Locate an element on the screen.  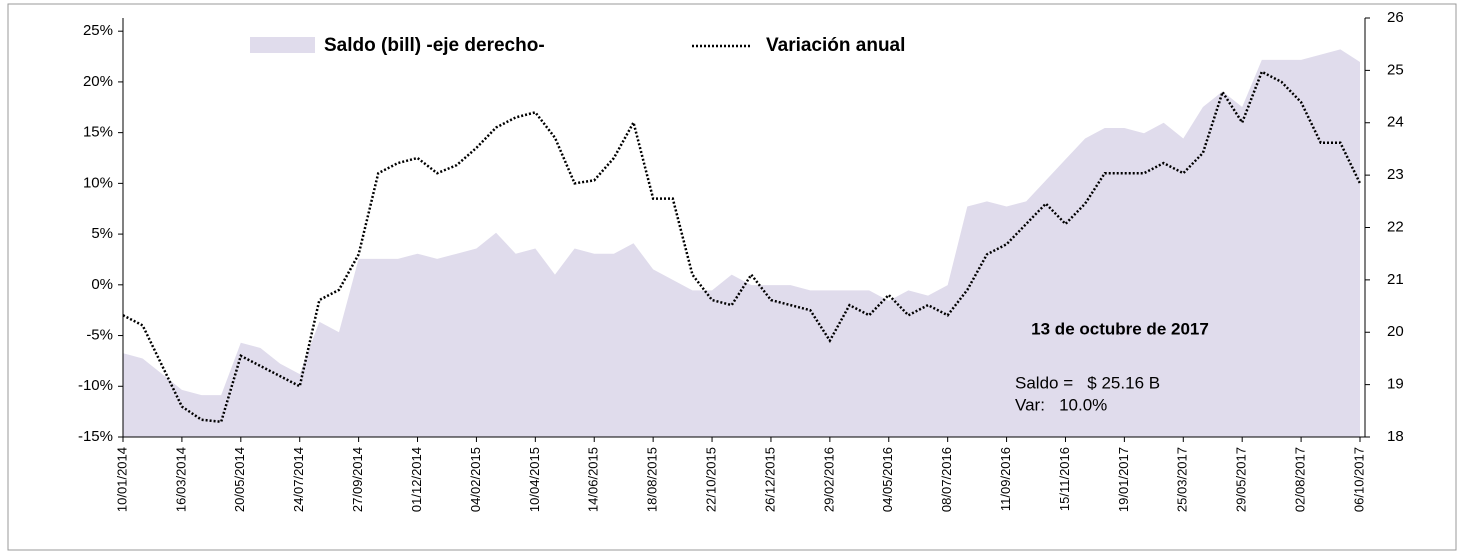
legend-label: Variación anual is located at coordinates (835, 45).